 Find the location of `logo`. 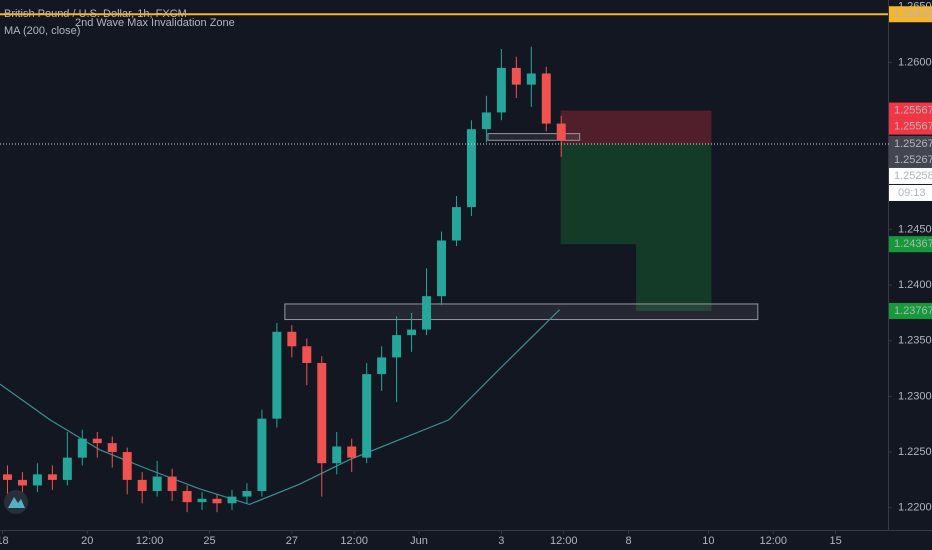

logo is located at coordinates (16, 502).